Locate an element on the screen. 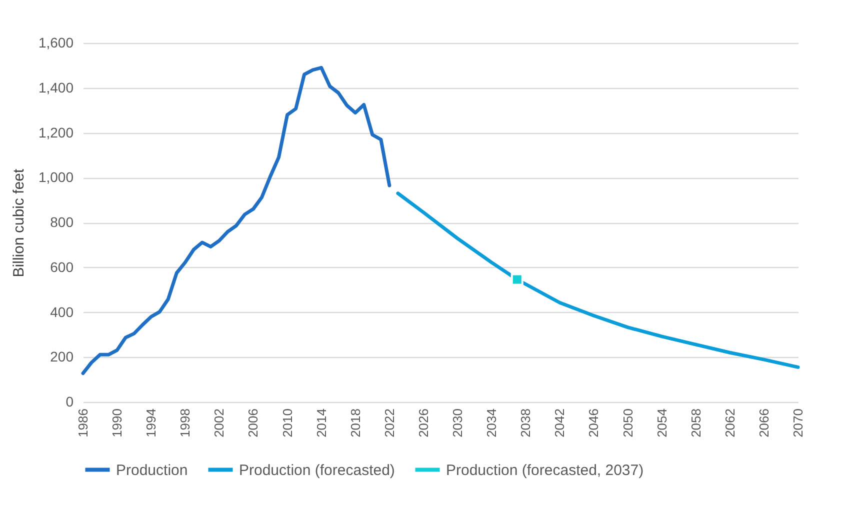 Image resolution: width=841 pixels, height=520 pixels. x-tick-label: 2054 is located at coordinates (662, 423).